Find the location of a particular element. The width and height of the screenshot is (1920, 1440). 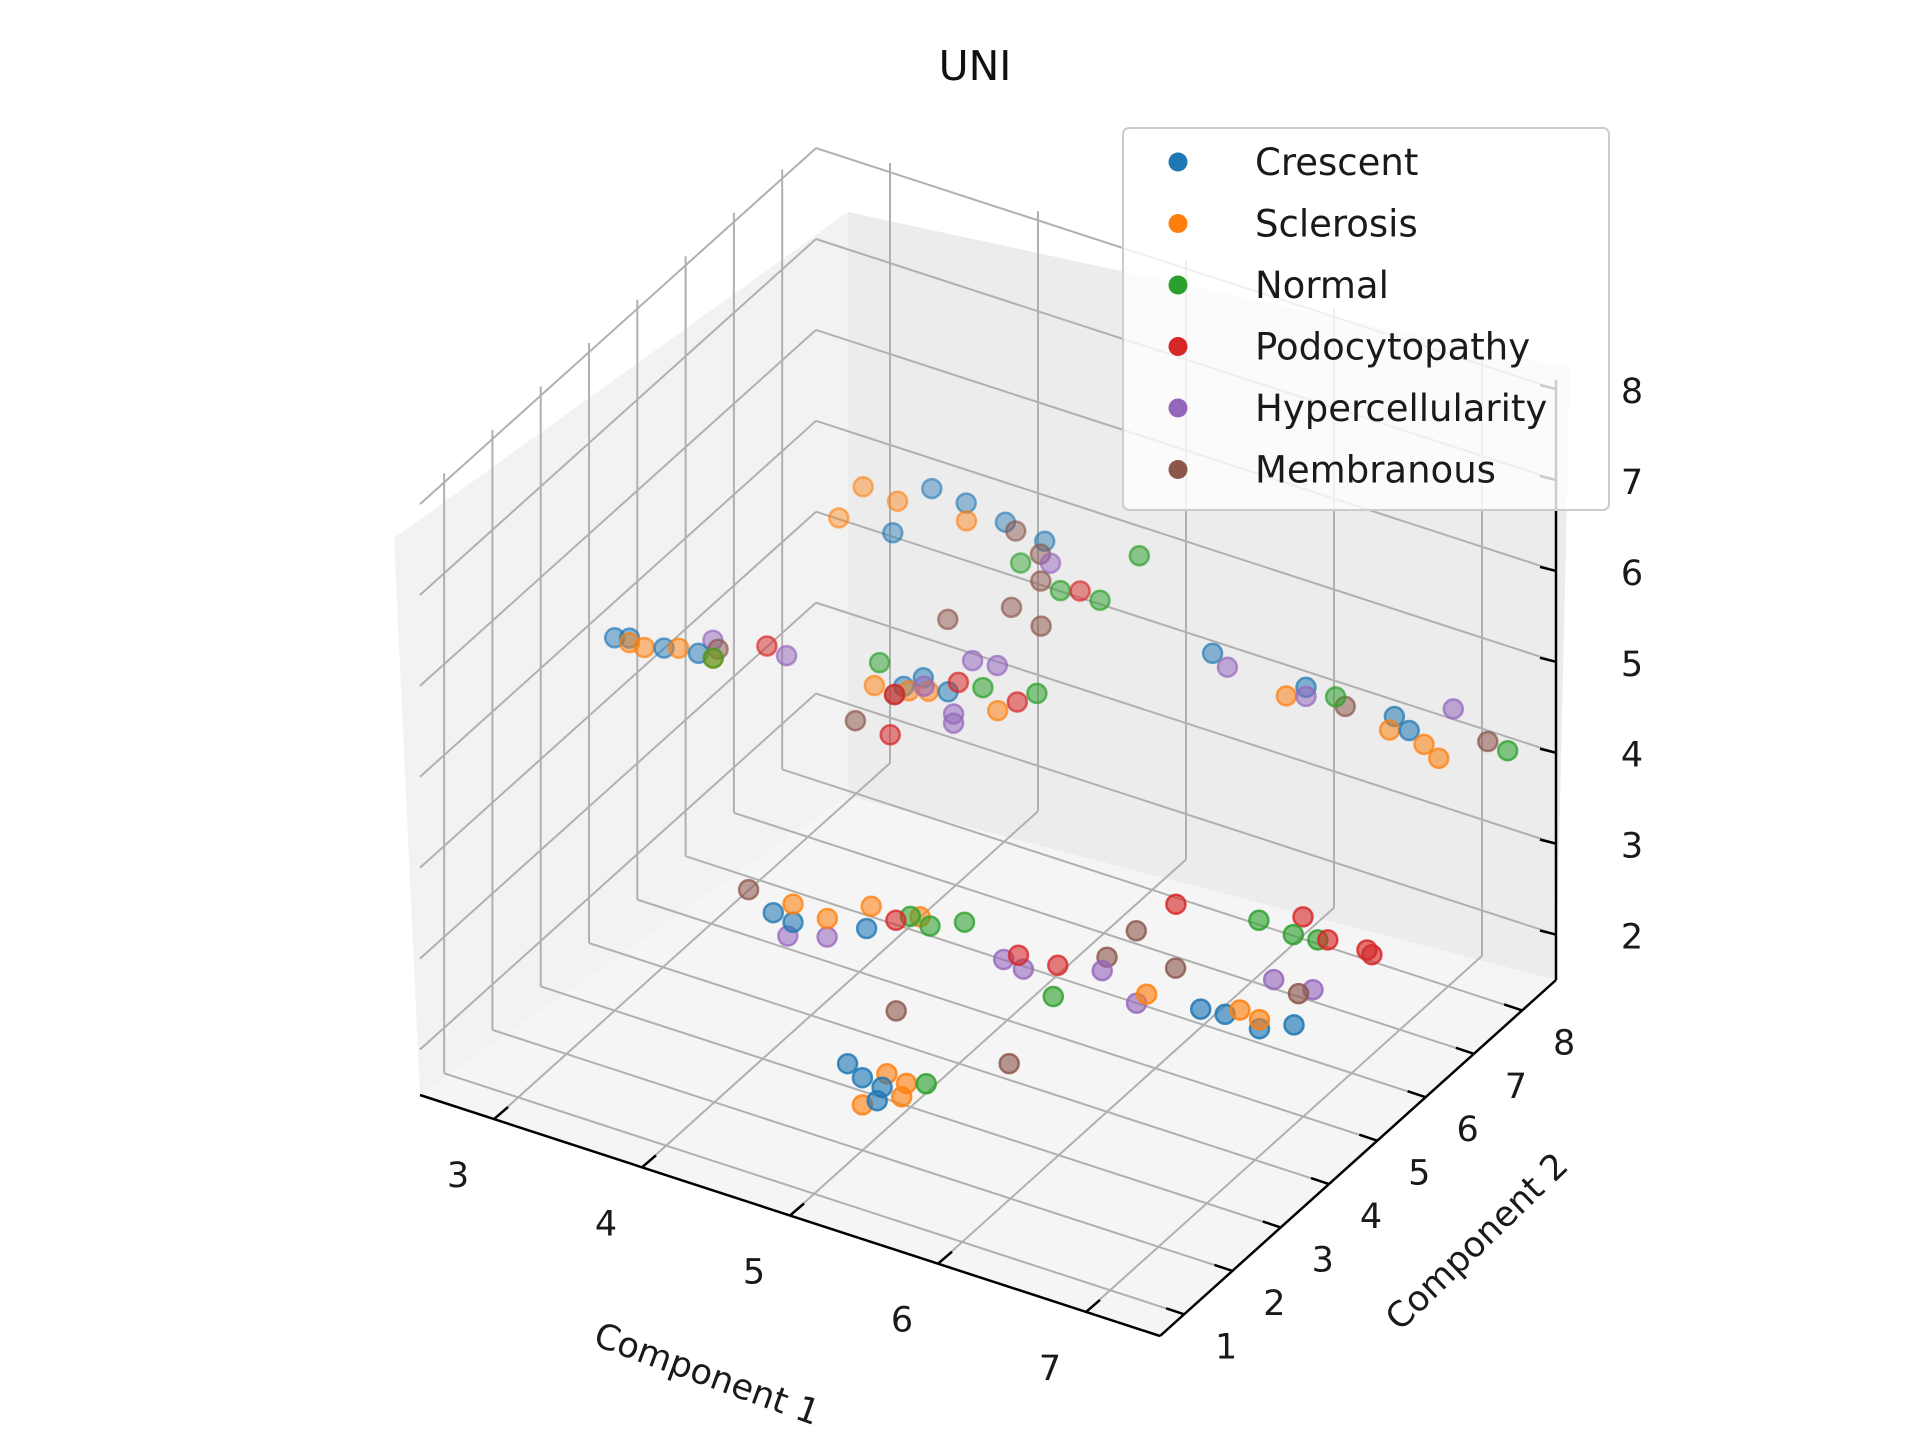

z-tick-label: 2 is located at coordinates (1632, 938).